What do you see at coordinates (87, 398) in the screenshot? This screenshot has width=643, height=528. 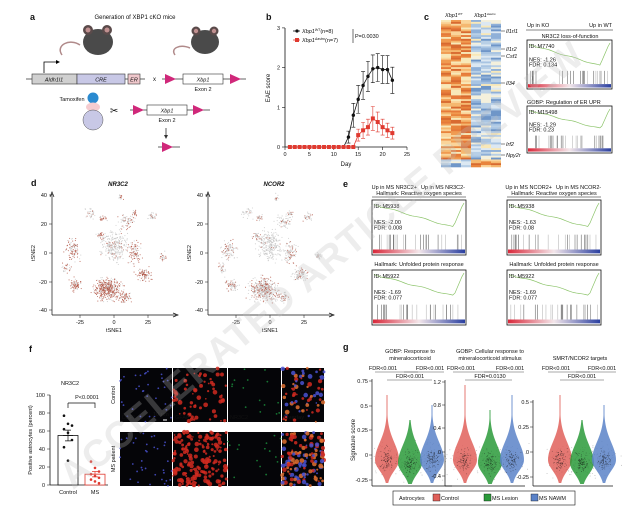 I see `p-value: P<0.0001` at bounding box center [87, 398].